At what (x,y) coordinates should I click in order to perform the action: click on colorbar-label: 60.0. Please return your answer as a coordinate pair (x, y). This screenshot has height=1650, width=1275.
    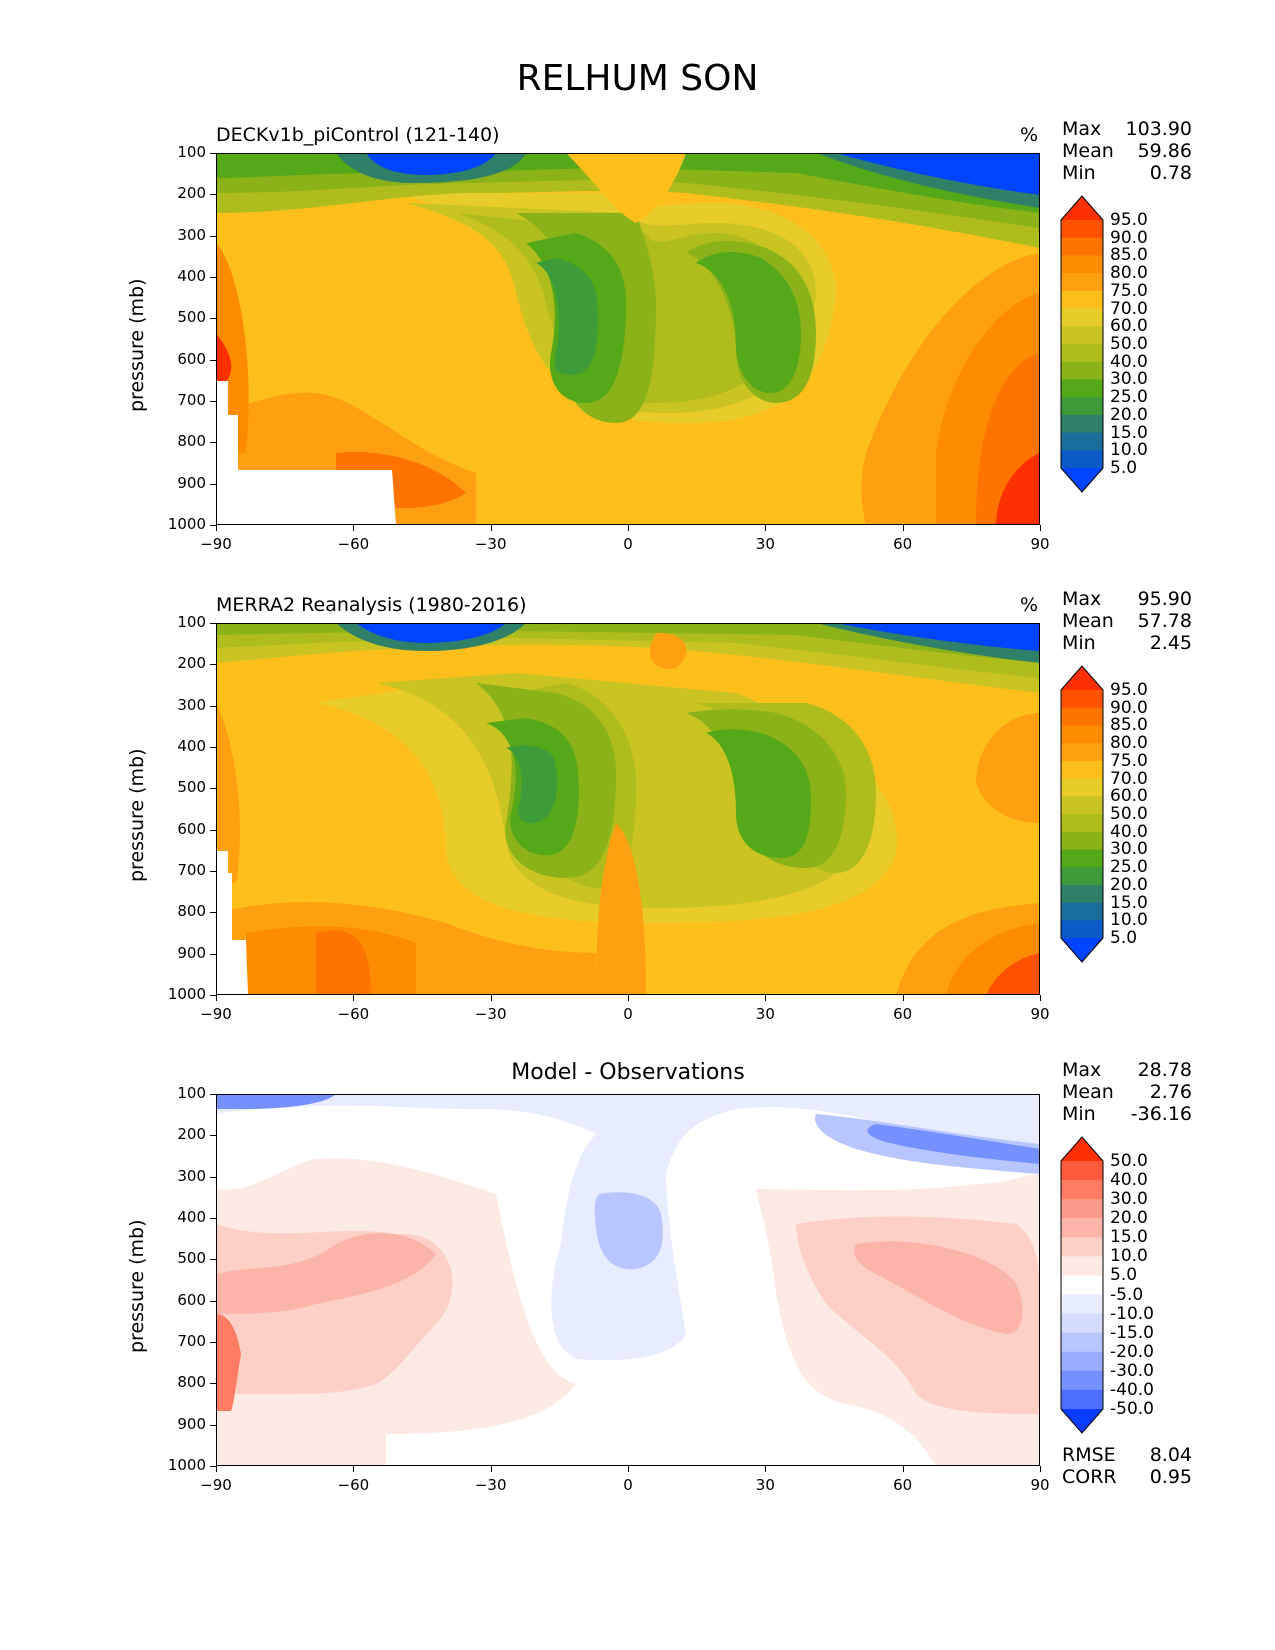
    Looking at the image, I should click on (1129, 796).